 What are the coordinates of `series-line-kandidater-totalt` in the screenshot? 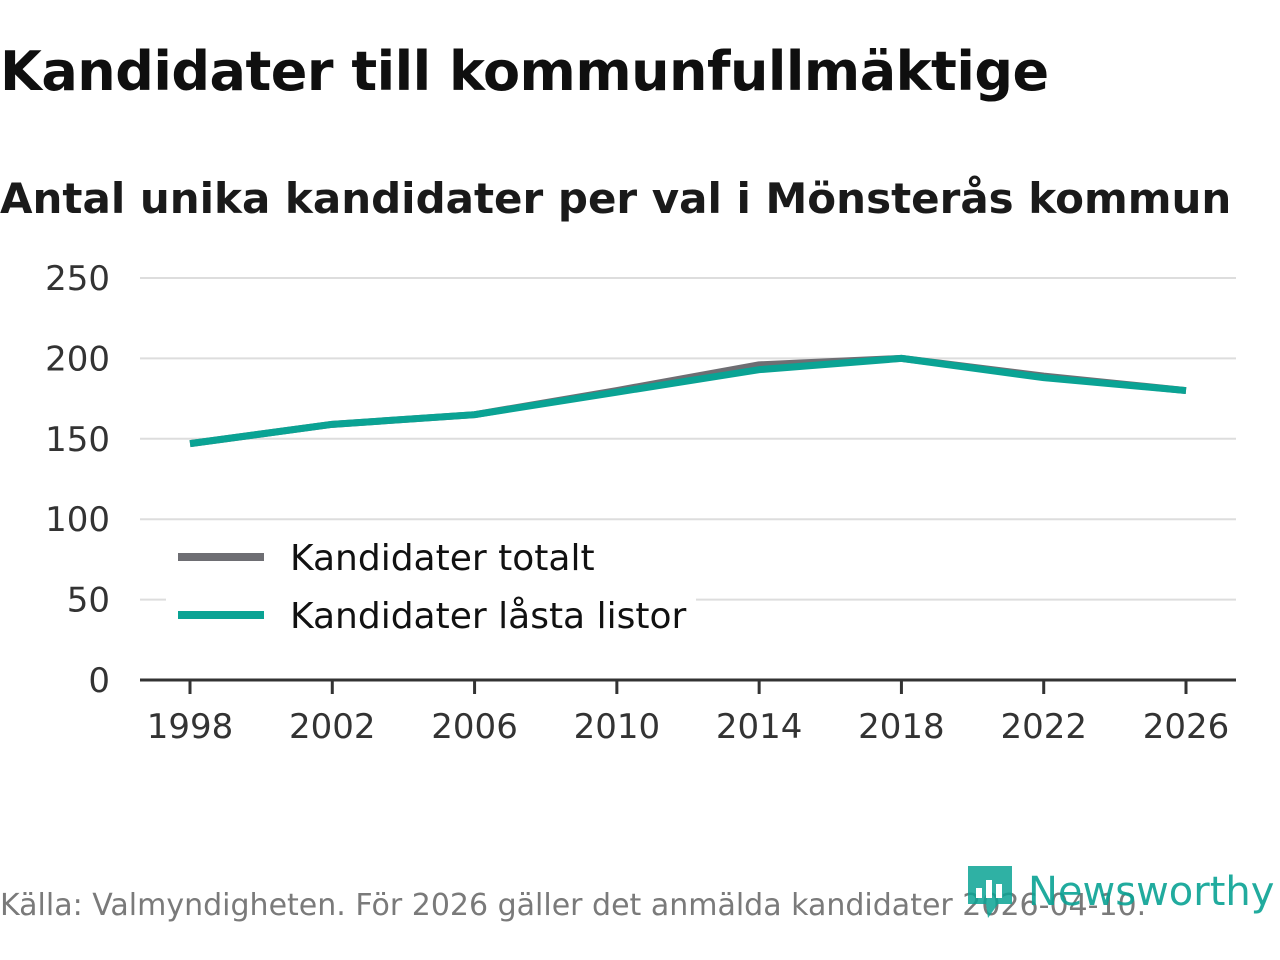 It's located at (688, 401).